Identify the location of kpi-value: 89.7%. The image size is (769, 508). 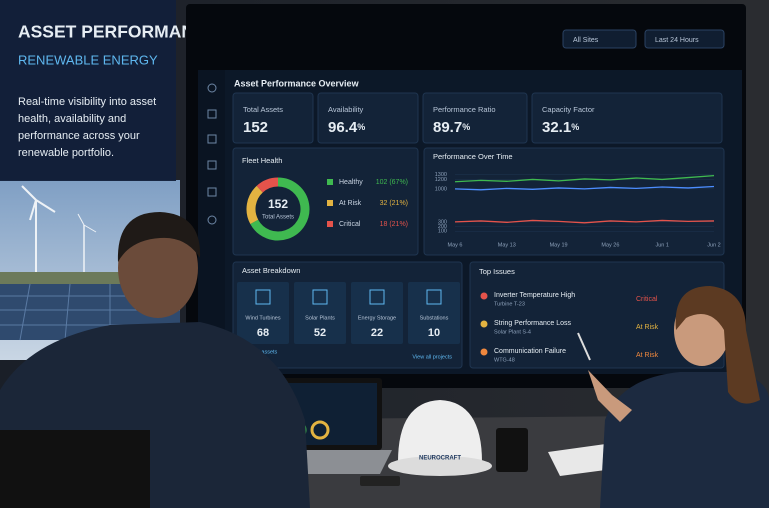
(451, 127).